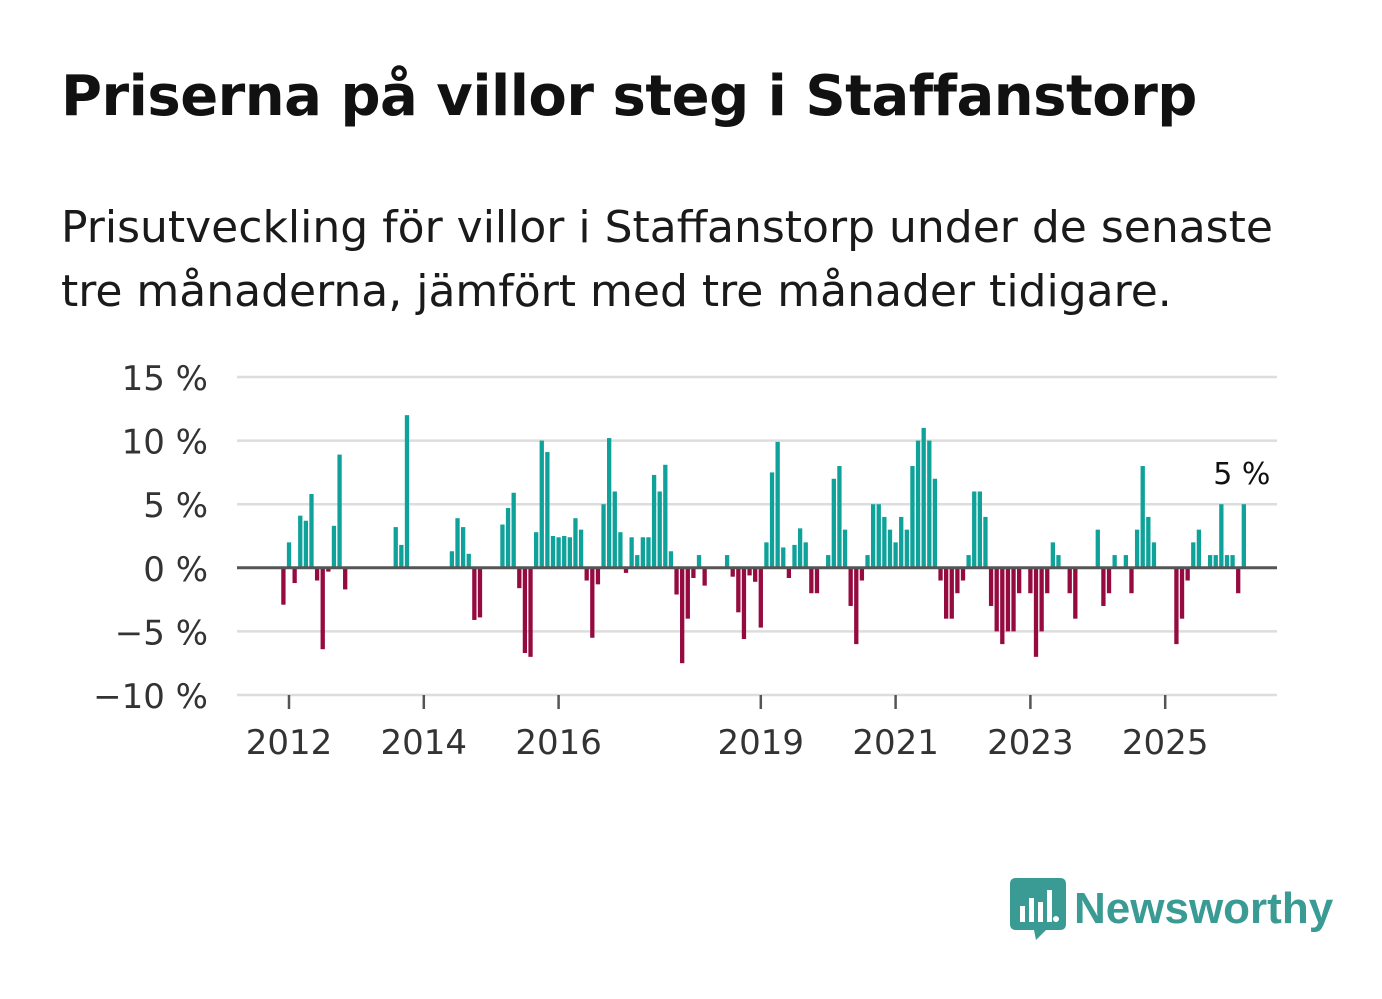 This screenshot has width=1382, height=999. What do you see at coordinates (1165, 743) in the screenshot?
I see `x-tick-label: 2025` at bounding box center [1165, 743].